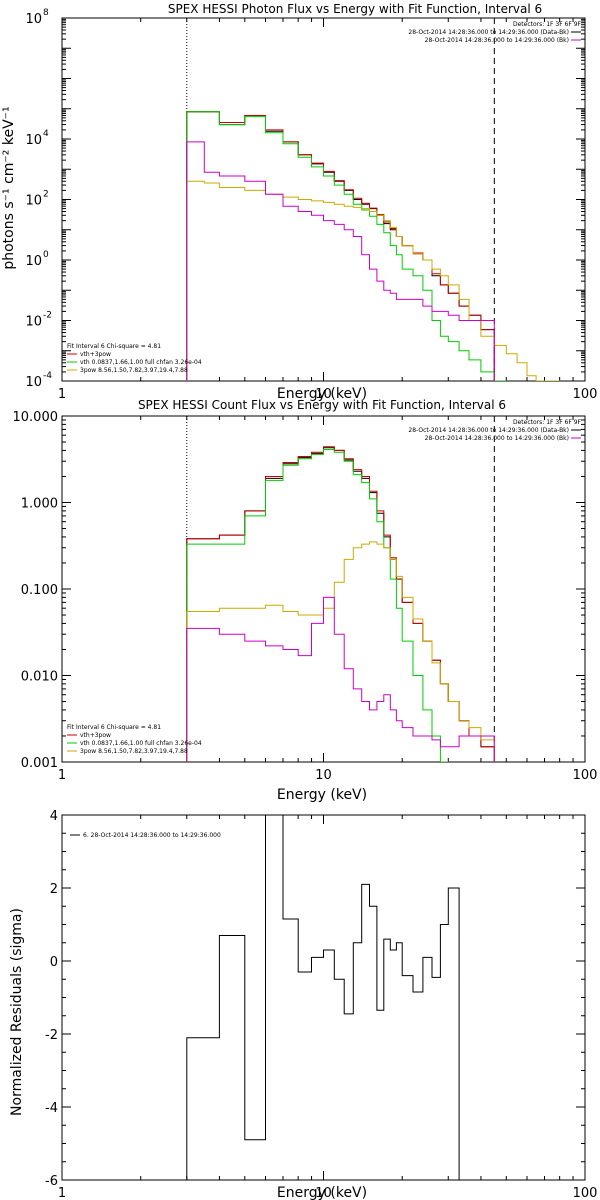 Image resolution: width=600 pixels, height=1200 pixels. I want to click on y-tick-label: -6, so click(51, 1181).